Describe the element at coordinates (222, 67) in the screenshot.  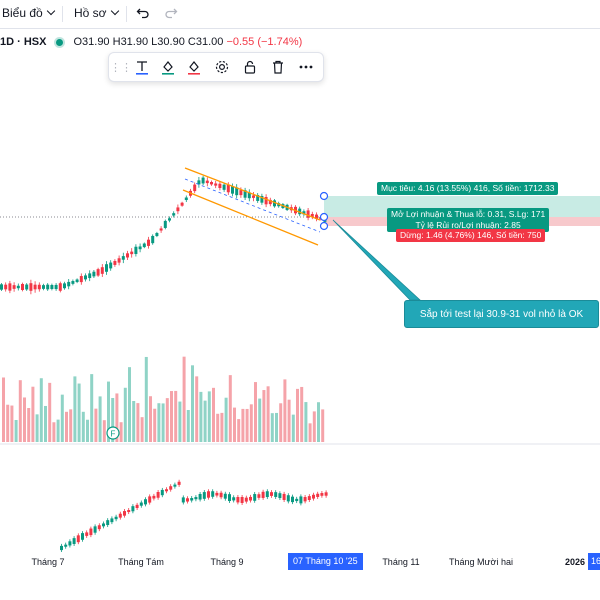
I see `settings-icon` at that location.